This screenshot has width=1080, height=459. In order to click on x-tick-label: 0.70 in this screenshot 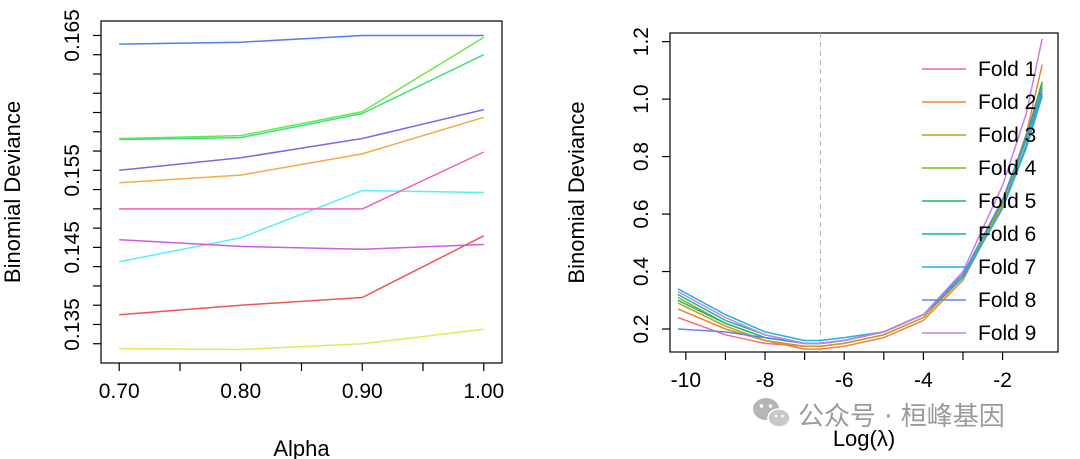, I will do `click(119, 391)`.